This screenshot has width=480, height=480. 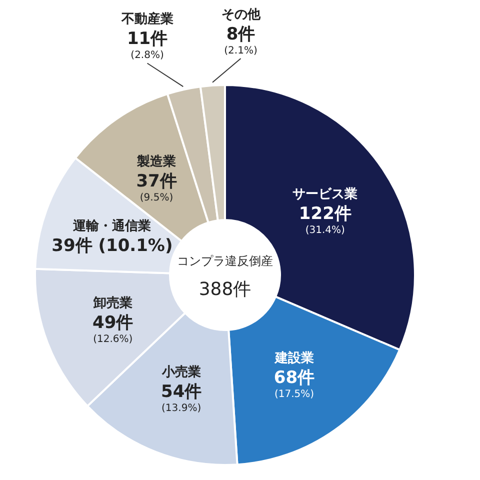 What do you see at coordinates (112, 303) in the screenshot?
I see `slice-label: 卸売業` at bounding box center [112, 303].